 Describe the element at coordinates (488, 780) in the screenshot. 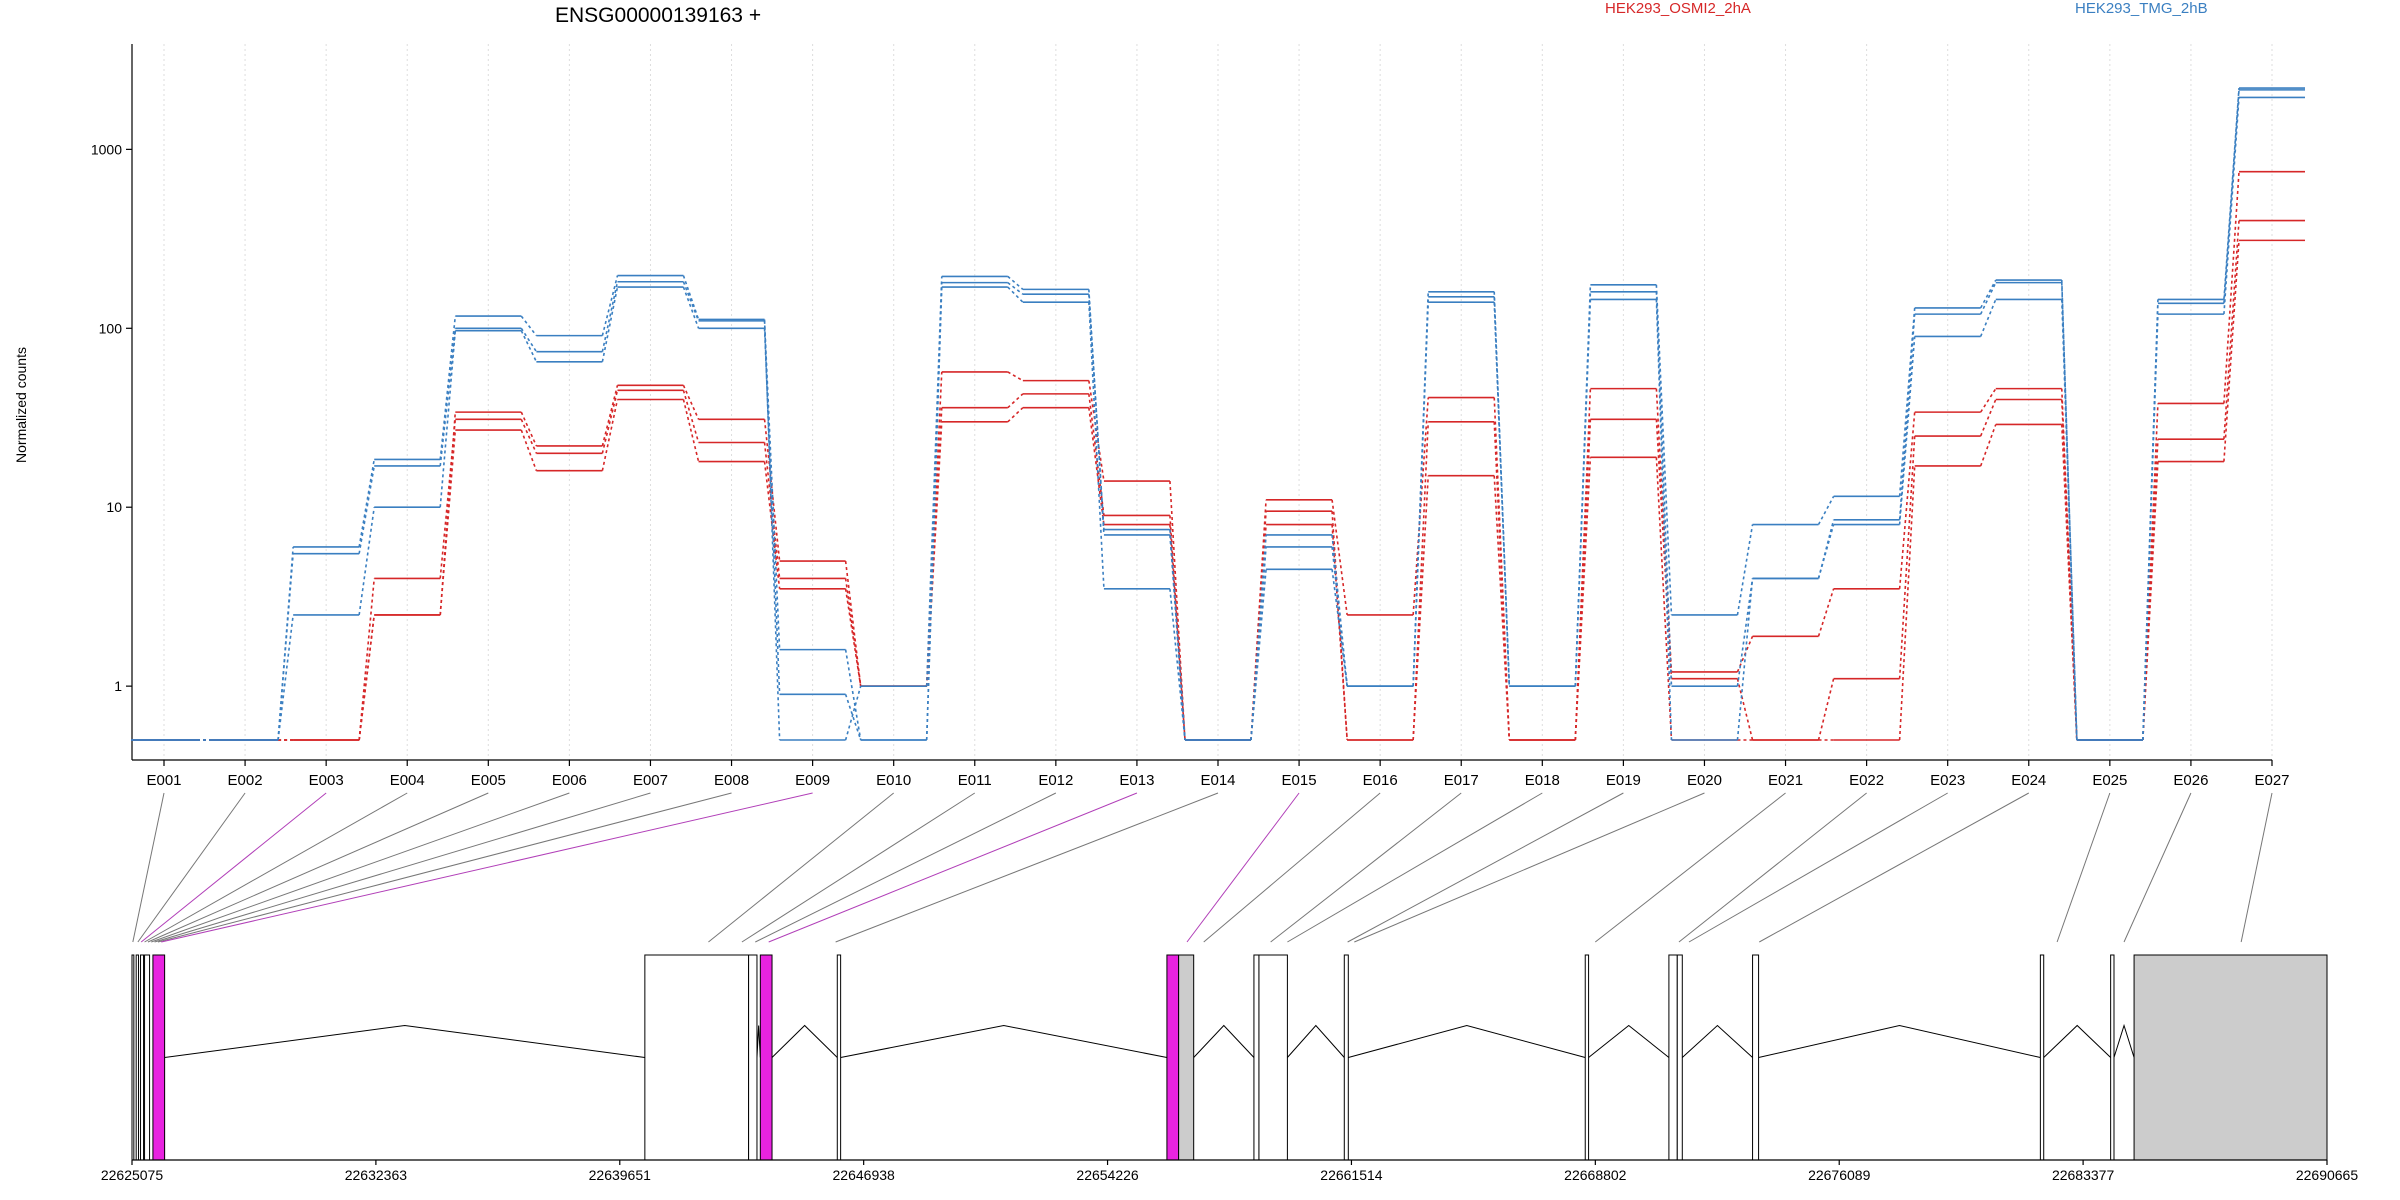

I see `exon-label: E005` at that location.